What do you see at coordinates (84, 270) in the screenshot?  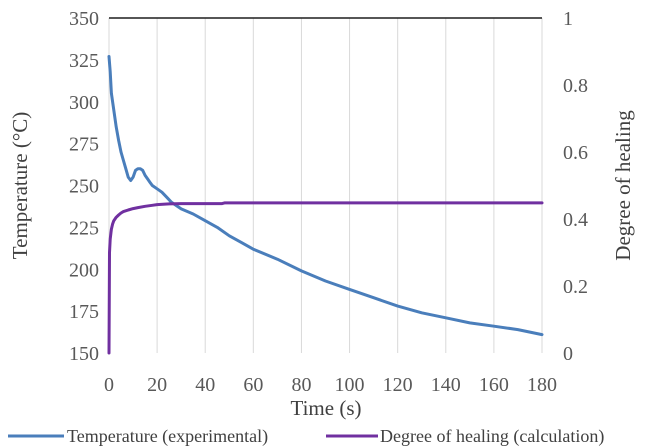 I see `left-tick-label: 200` at bounding box center [84, 270].